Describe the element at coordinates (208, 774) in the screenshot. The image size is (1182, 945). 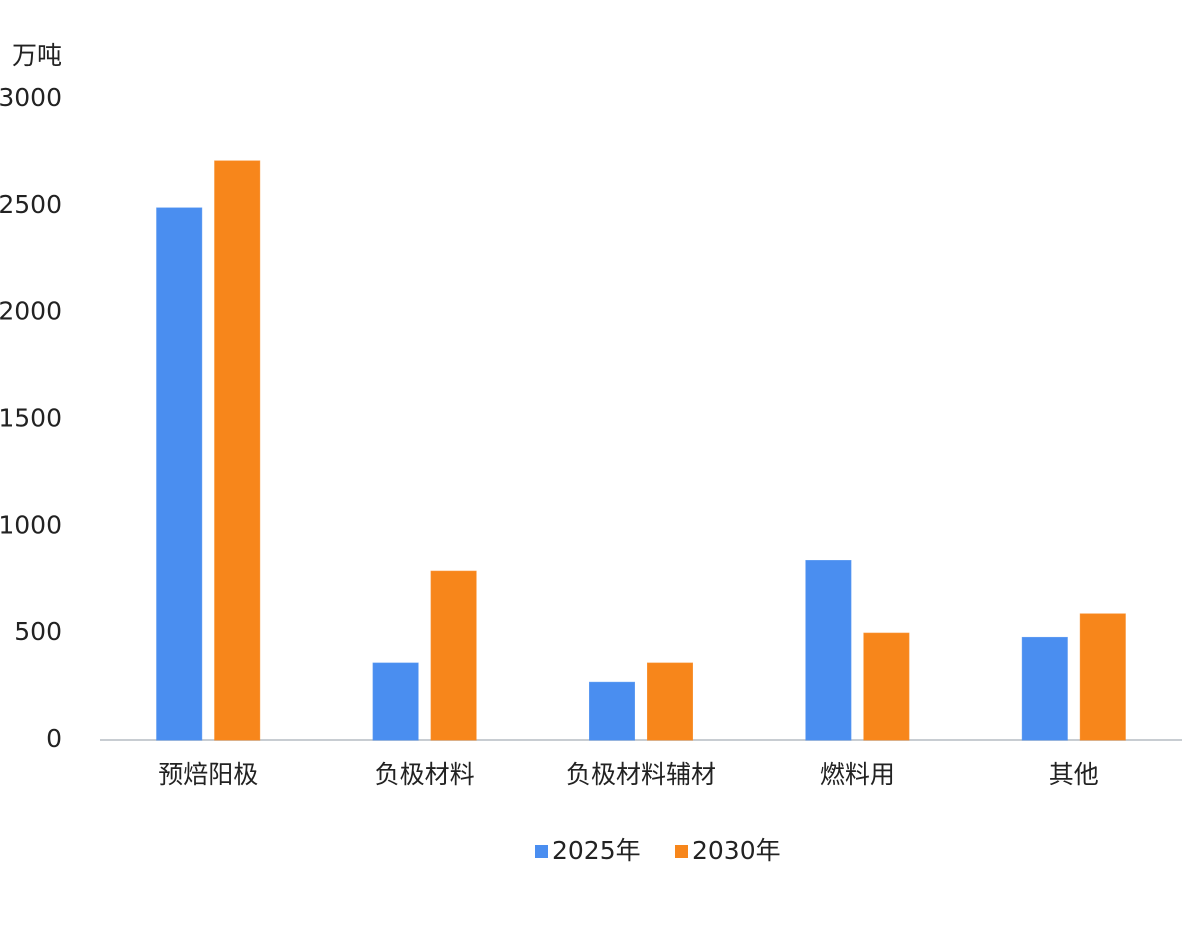
I see `x-tick-label: 预焙阳极` at that location.